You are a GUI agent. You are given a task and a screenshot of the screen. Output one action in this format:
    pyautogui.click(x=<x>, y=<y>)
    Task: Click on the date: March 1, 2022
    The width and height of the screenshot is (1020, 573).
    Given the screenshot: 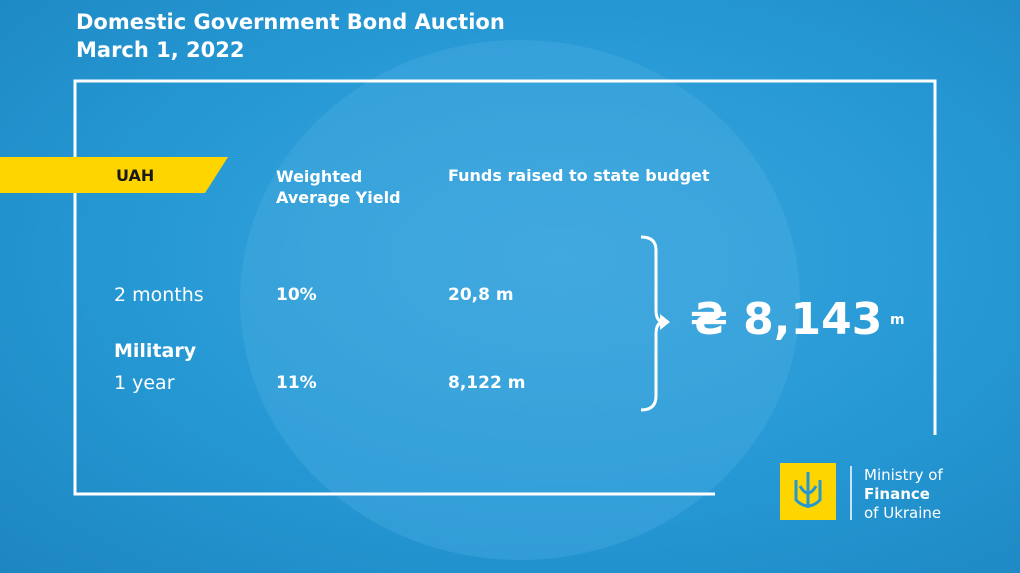 What is the action you would take?
    pyautogui.click(x=160, y=50)
    